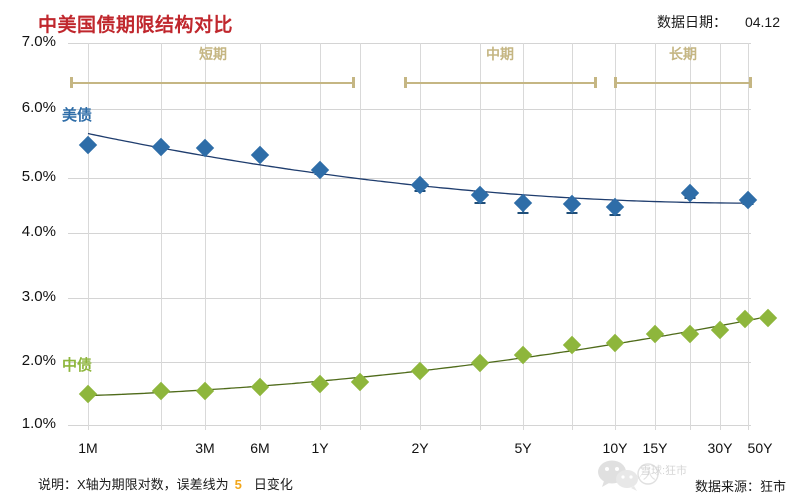  Describe the element at coordinates (320, 448) in the screenshot. I see `x-axis-tick-label: 1Y` at that location.